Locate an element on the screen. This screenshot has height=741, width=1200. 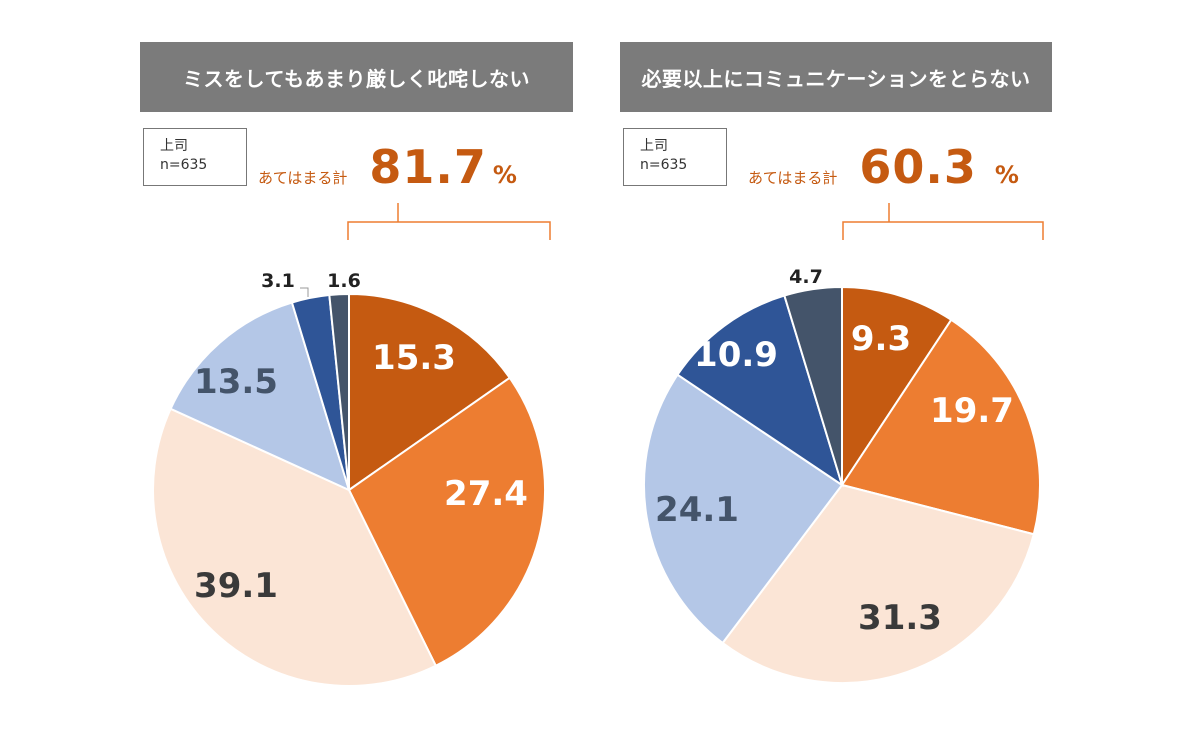
chart-title: ミスをしてもあまり厳しく叱咤しない is located at coordinates (356, 77).